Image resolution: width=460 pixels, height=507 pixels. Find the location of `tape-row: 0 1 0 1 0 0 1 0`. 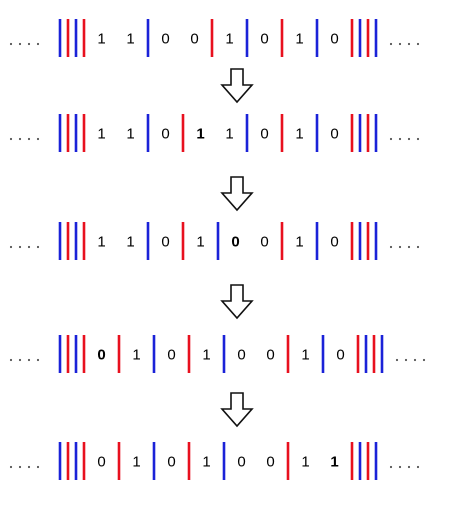

tape-row: 0 1 0 1 0 0 1 0 is located at coordinates (217, 354).